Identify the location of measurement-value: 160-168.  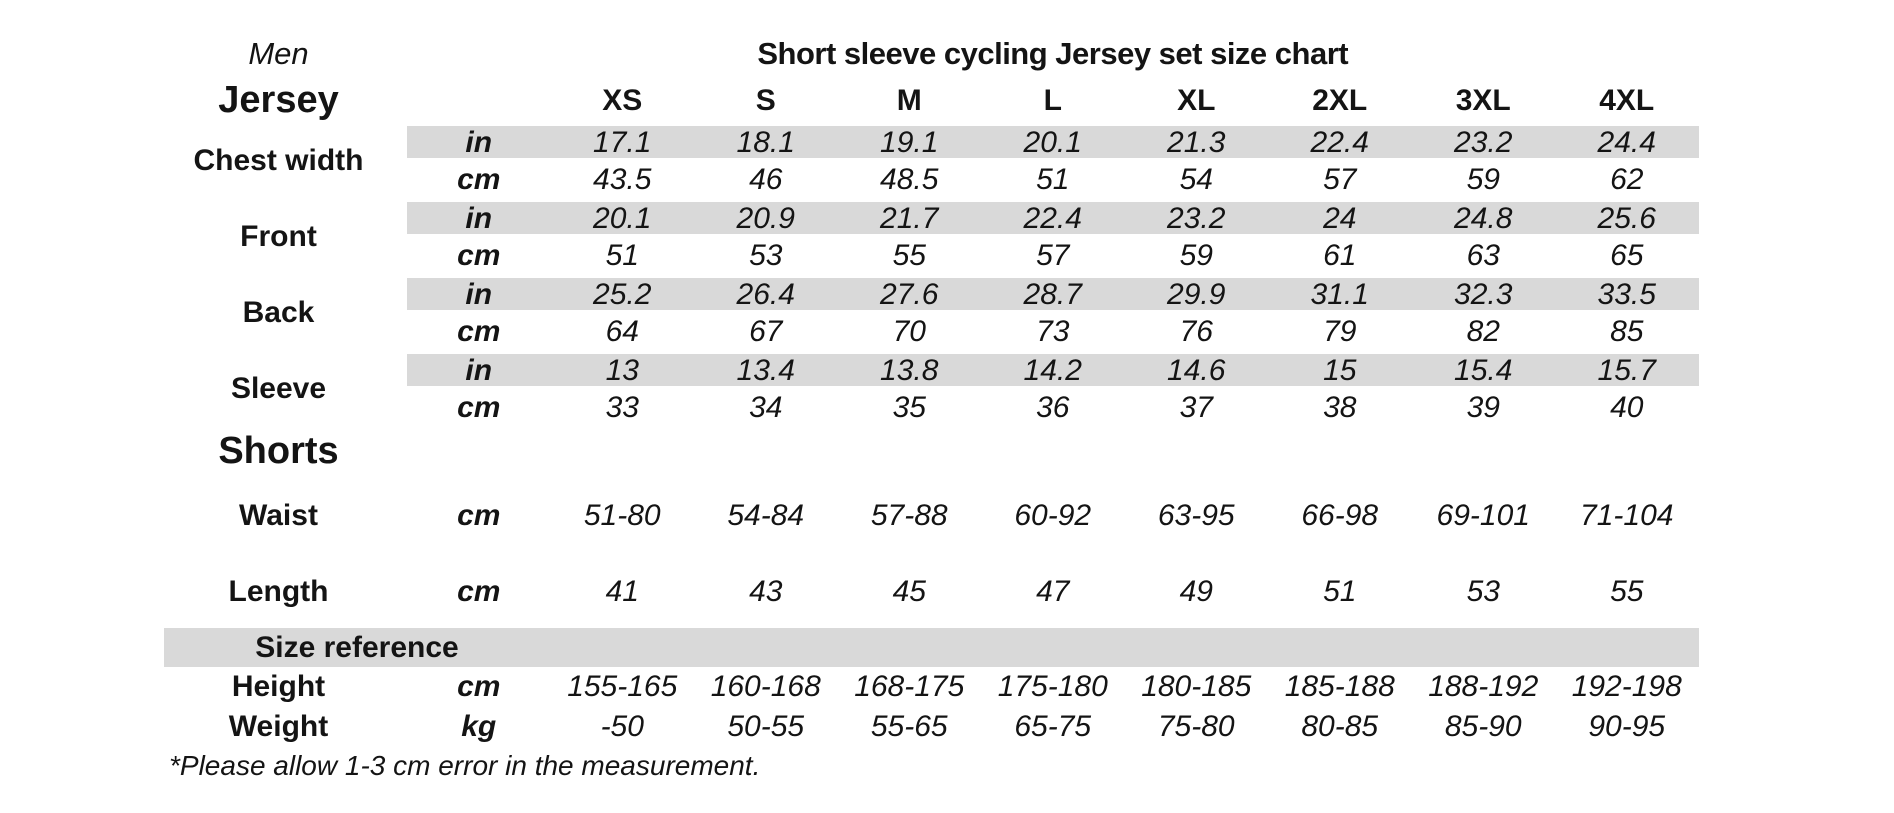
(765, 686).